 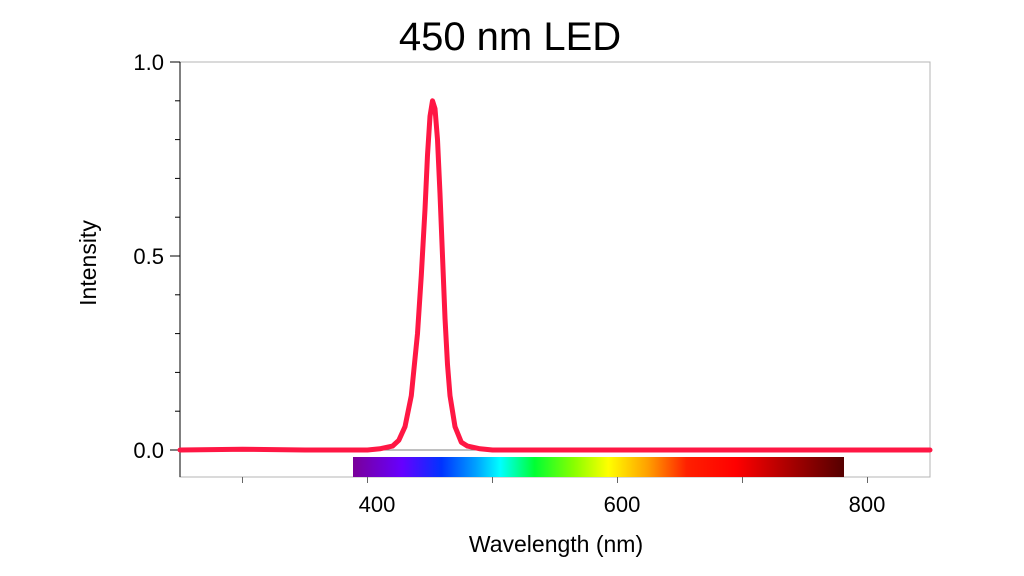 What do you see at coordinates (148, 450) in the screenshot?
I see `y-tick-label-0.0: 0.0` at bounding box center [148, 450].